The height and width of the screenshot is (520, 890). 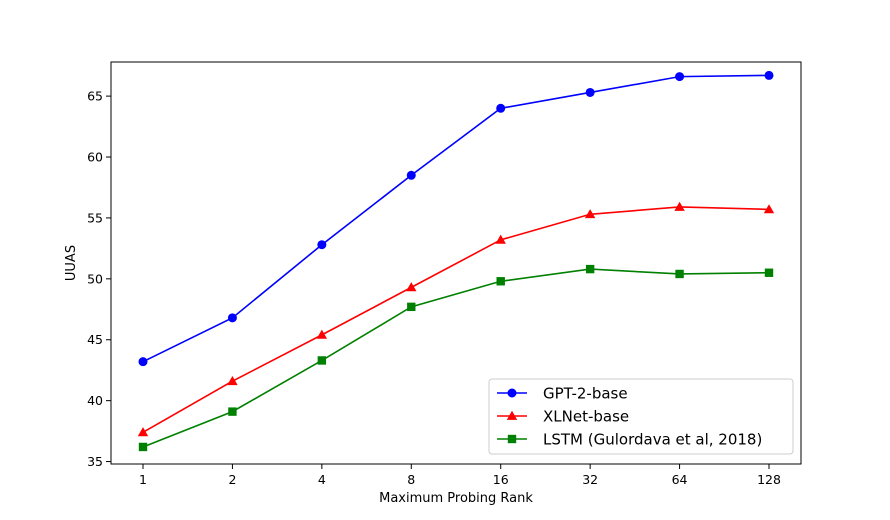 What do you see at coordinates (680, 479) in the screenshot?
I see `x-tick-label: 64` at bounding box center [680, 479].